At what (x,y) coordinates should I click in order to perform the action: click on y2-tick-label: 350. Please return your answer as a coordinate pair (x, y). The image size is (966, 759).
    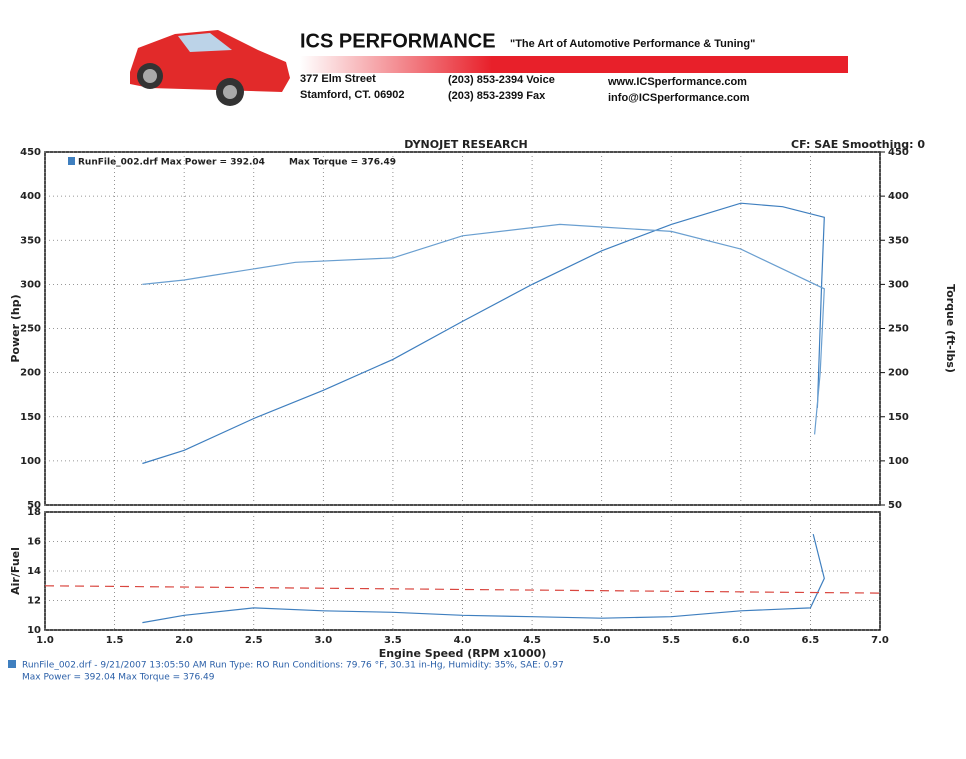
    Looking at the image, I should click on (898, 240).